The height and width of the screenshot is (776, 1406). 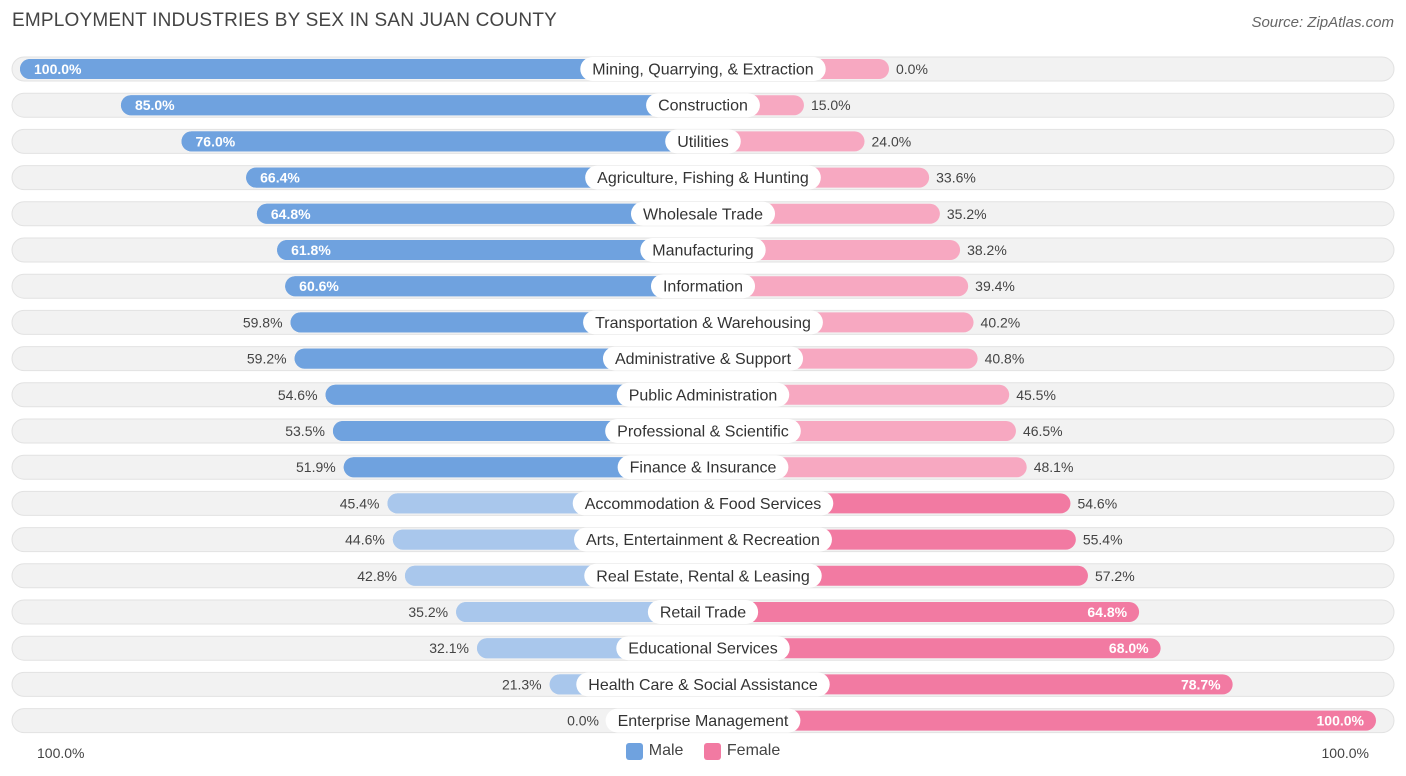 I want to click on male-value-label: 66.4%, so click(x=280, y=178).